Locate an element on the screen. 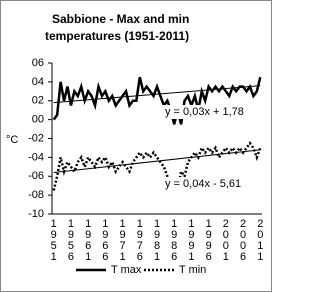 The width and height of the screenshot is (320, 292). y-axis-label: °C is located at coordinates (12, 140).